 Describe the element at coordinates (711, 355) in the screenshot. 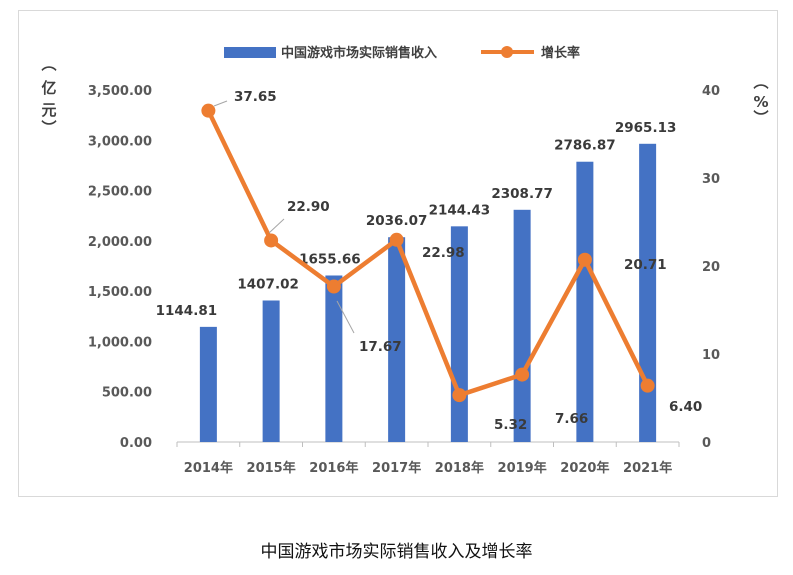

I see `y-right-tick-label: 10` at that location.